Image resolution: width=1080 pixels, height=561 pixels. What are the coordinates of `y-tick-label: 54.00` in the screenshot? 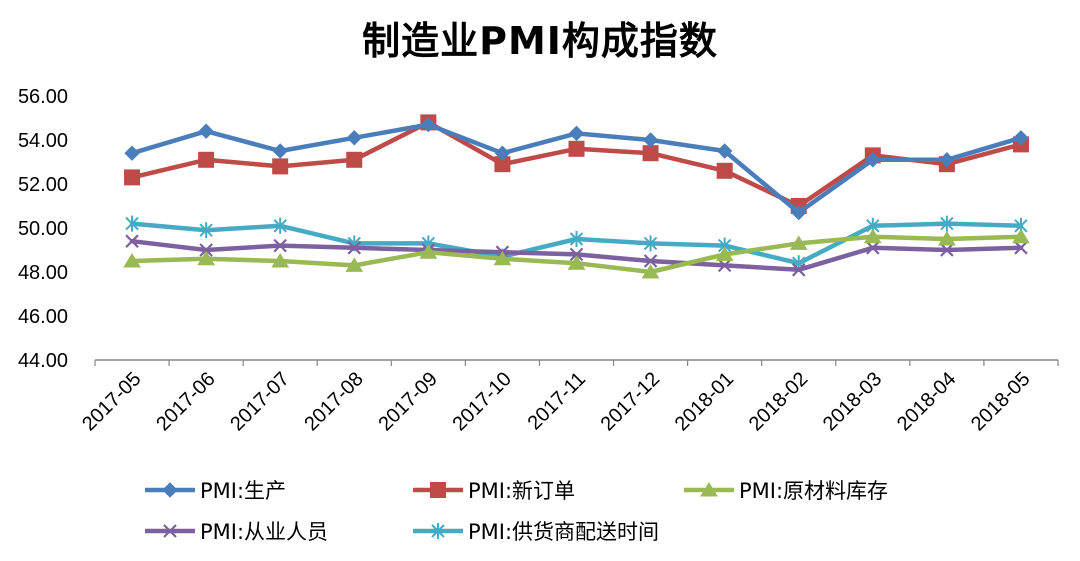 It's located at (43, 141).